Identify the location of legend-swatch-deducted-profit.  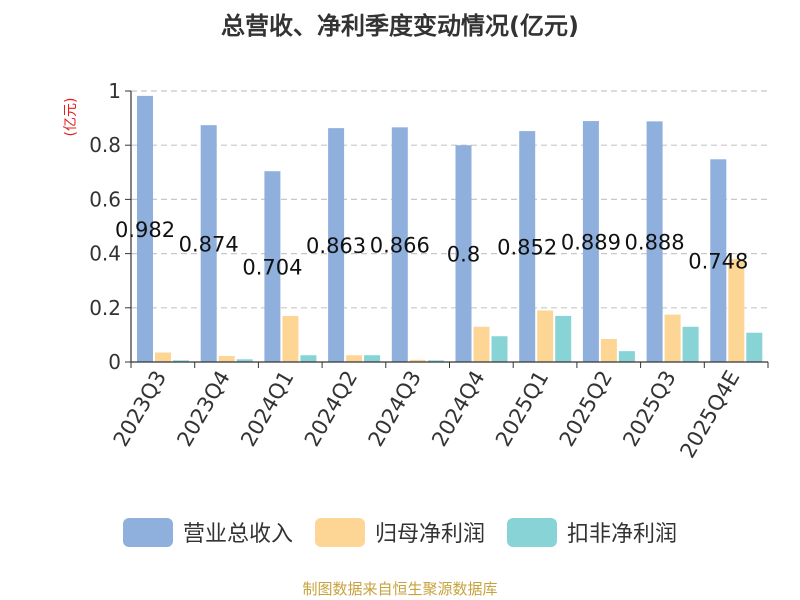
(532, 532).